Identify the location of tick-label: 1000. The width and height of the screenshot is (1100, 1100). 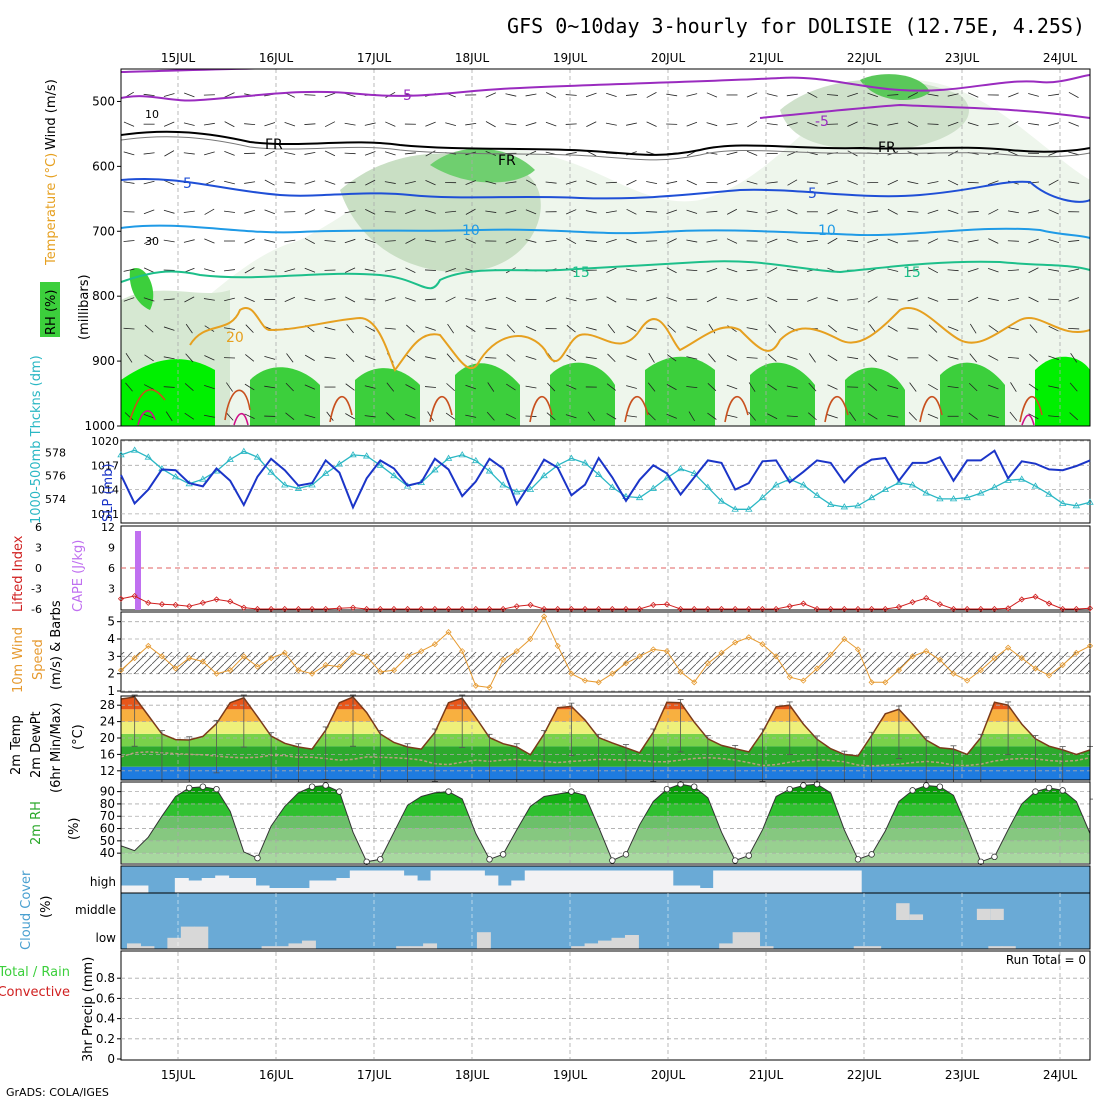
(99, 426).